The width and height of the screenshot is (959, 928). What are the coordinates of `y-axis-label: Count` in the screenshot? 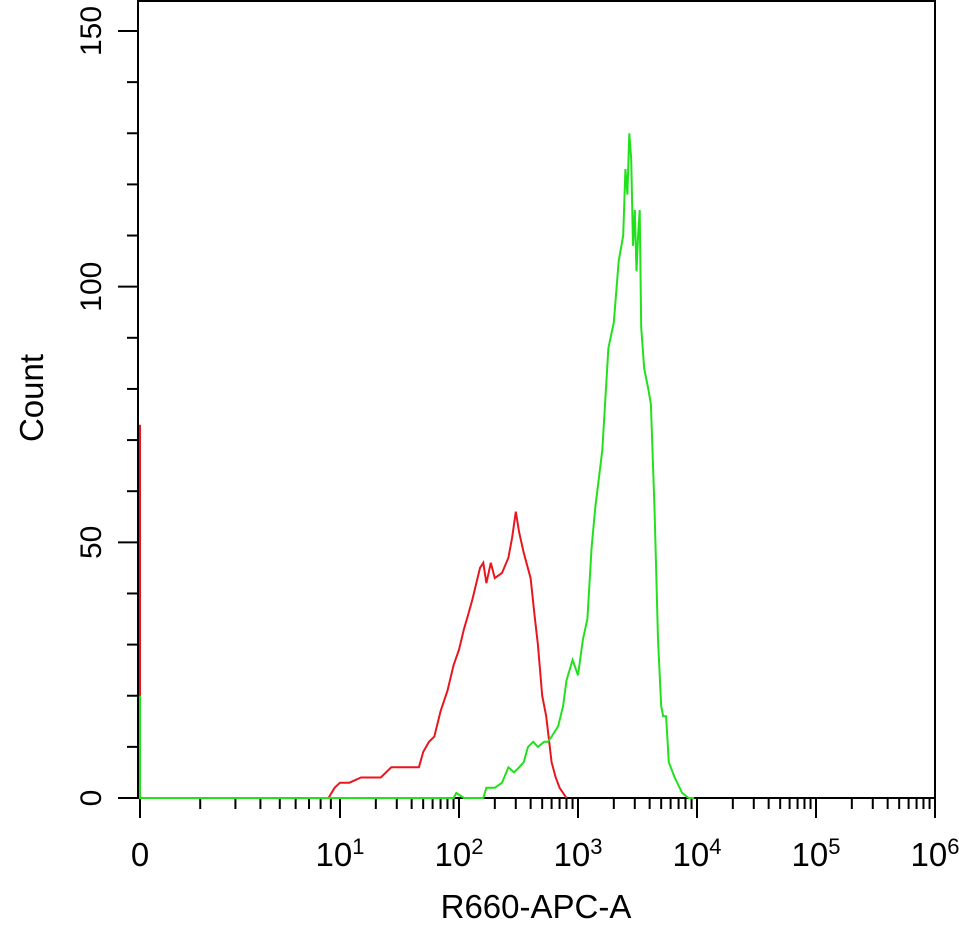 It's located at (31, 398).